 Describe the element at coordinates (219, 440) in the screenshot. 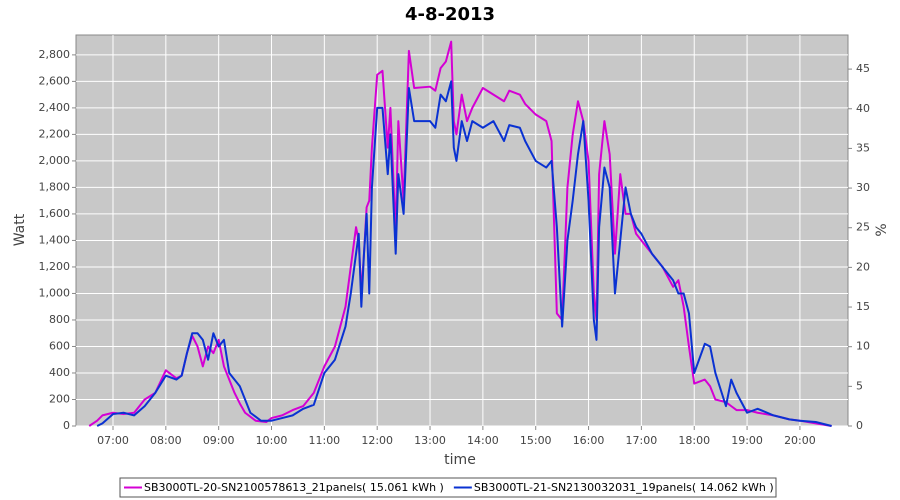

I see `x-tick-label: 09:00` at that location.